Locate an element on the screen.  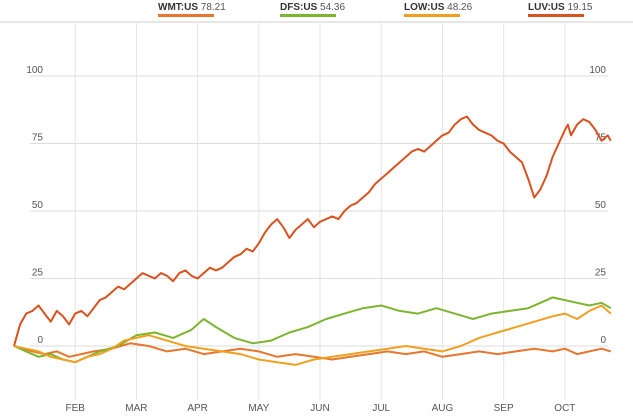
legend-item-wmt: WMT:US 78.21 is located at coordinates (192, 9).